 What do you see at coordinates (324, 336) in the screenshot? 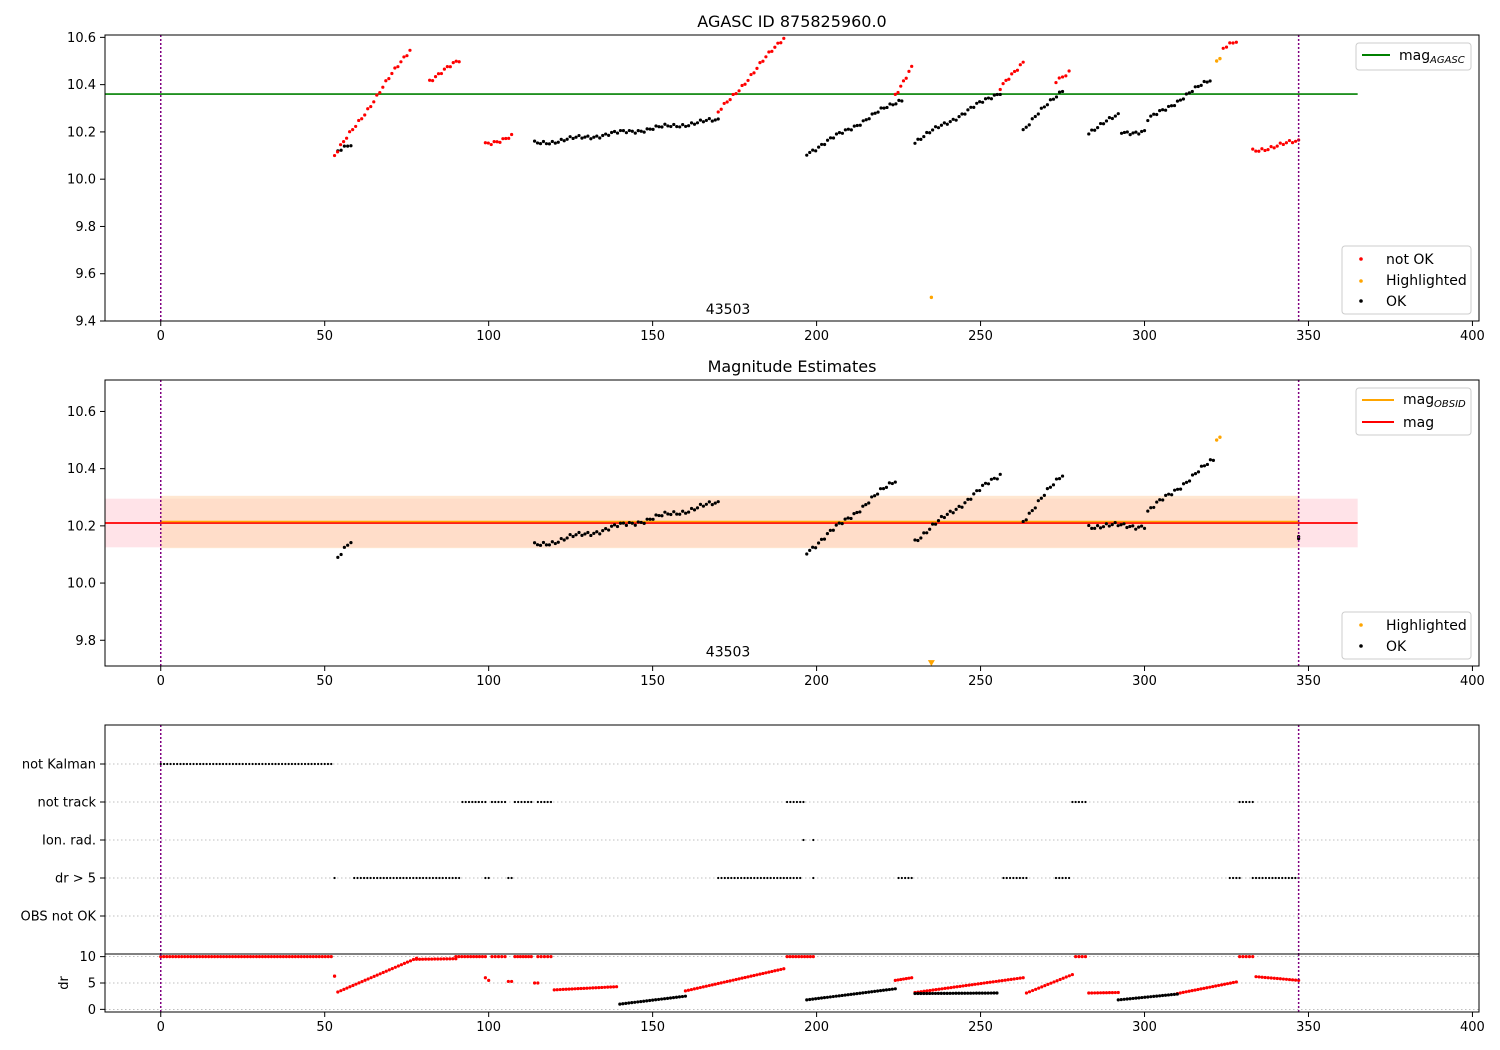
I see `panel-agasc-xtick-label: 50` at bounding box center [324, 336].